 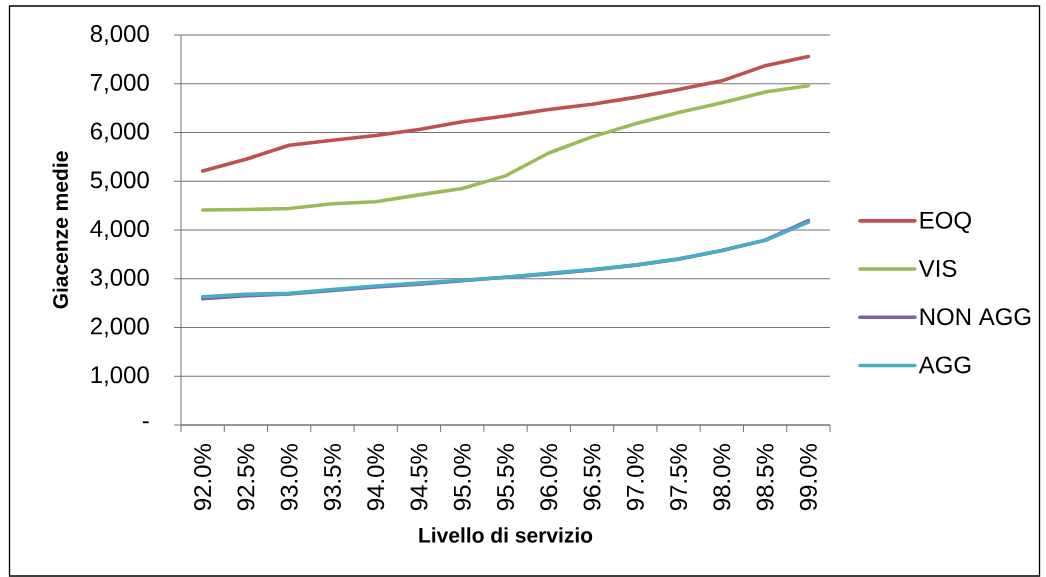 What do you see at coordinates (145, 422) in the screenshot?
I see `y-tick-label: -` at bounding box center [145, 422].